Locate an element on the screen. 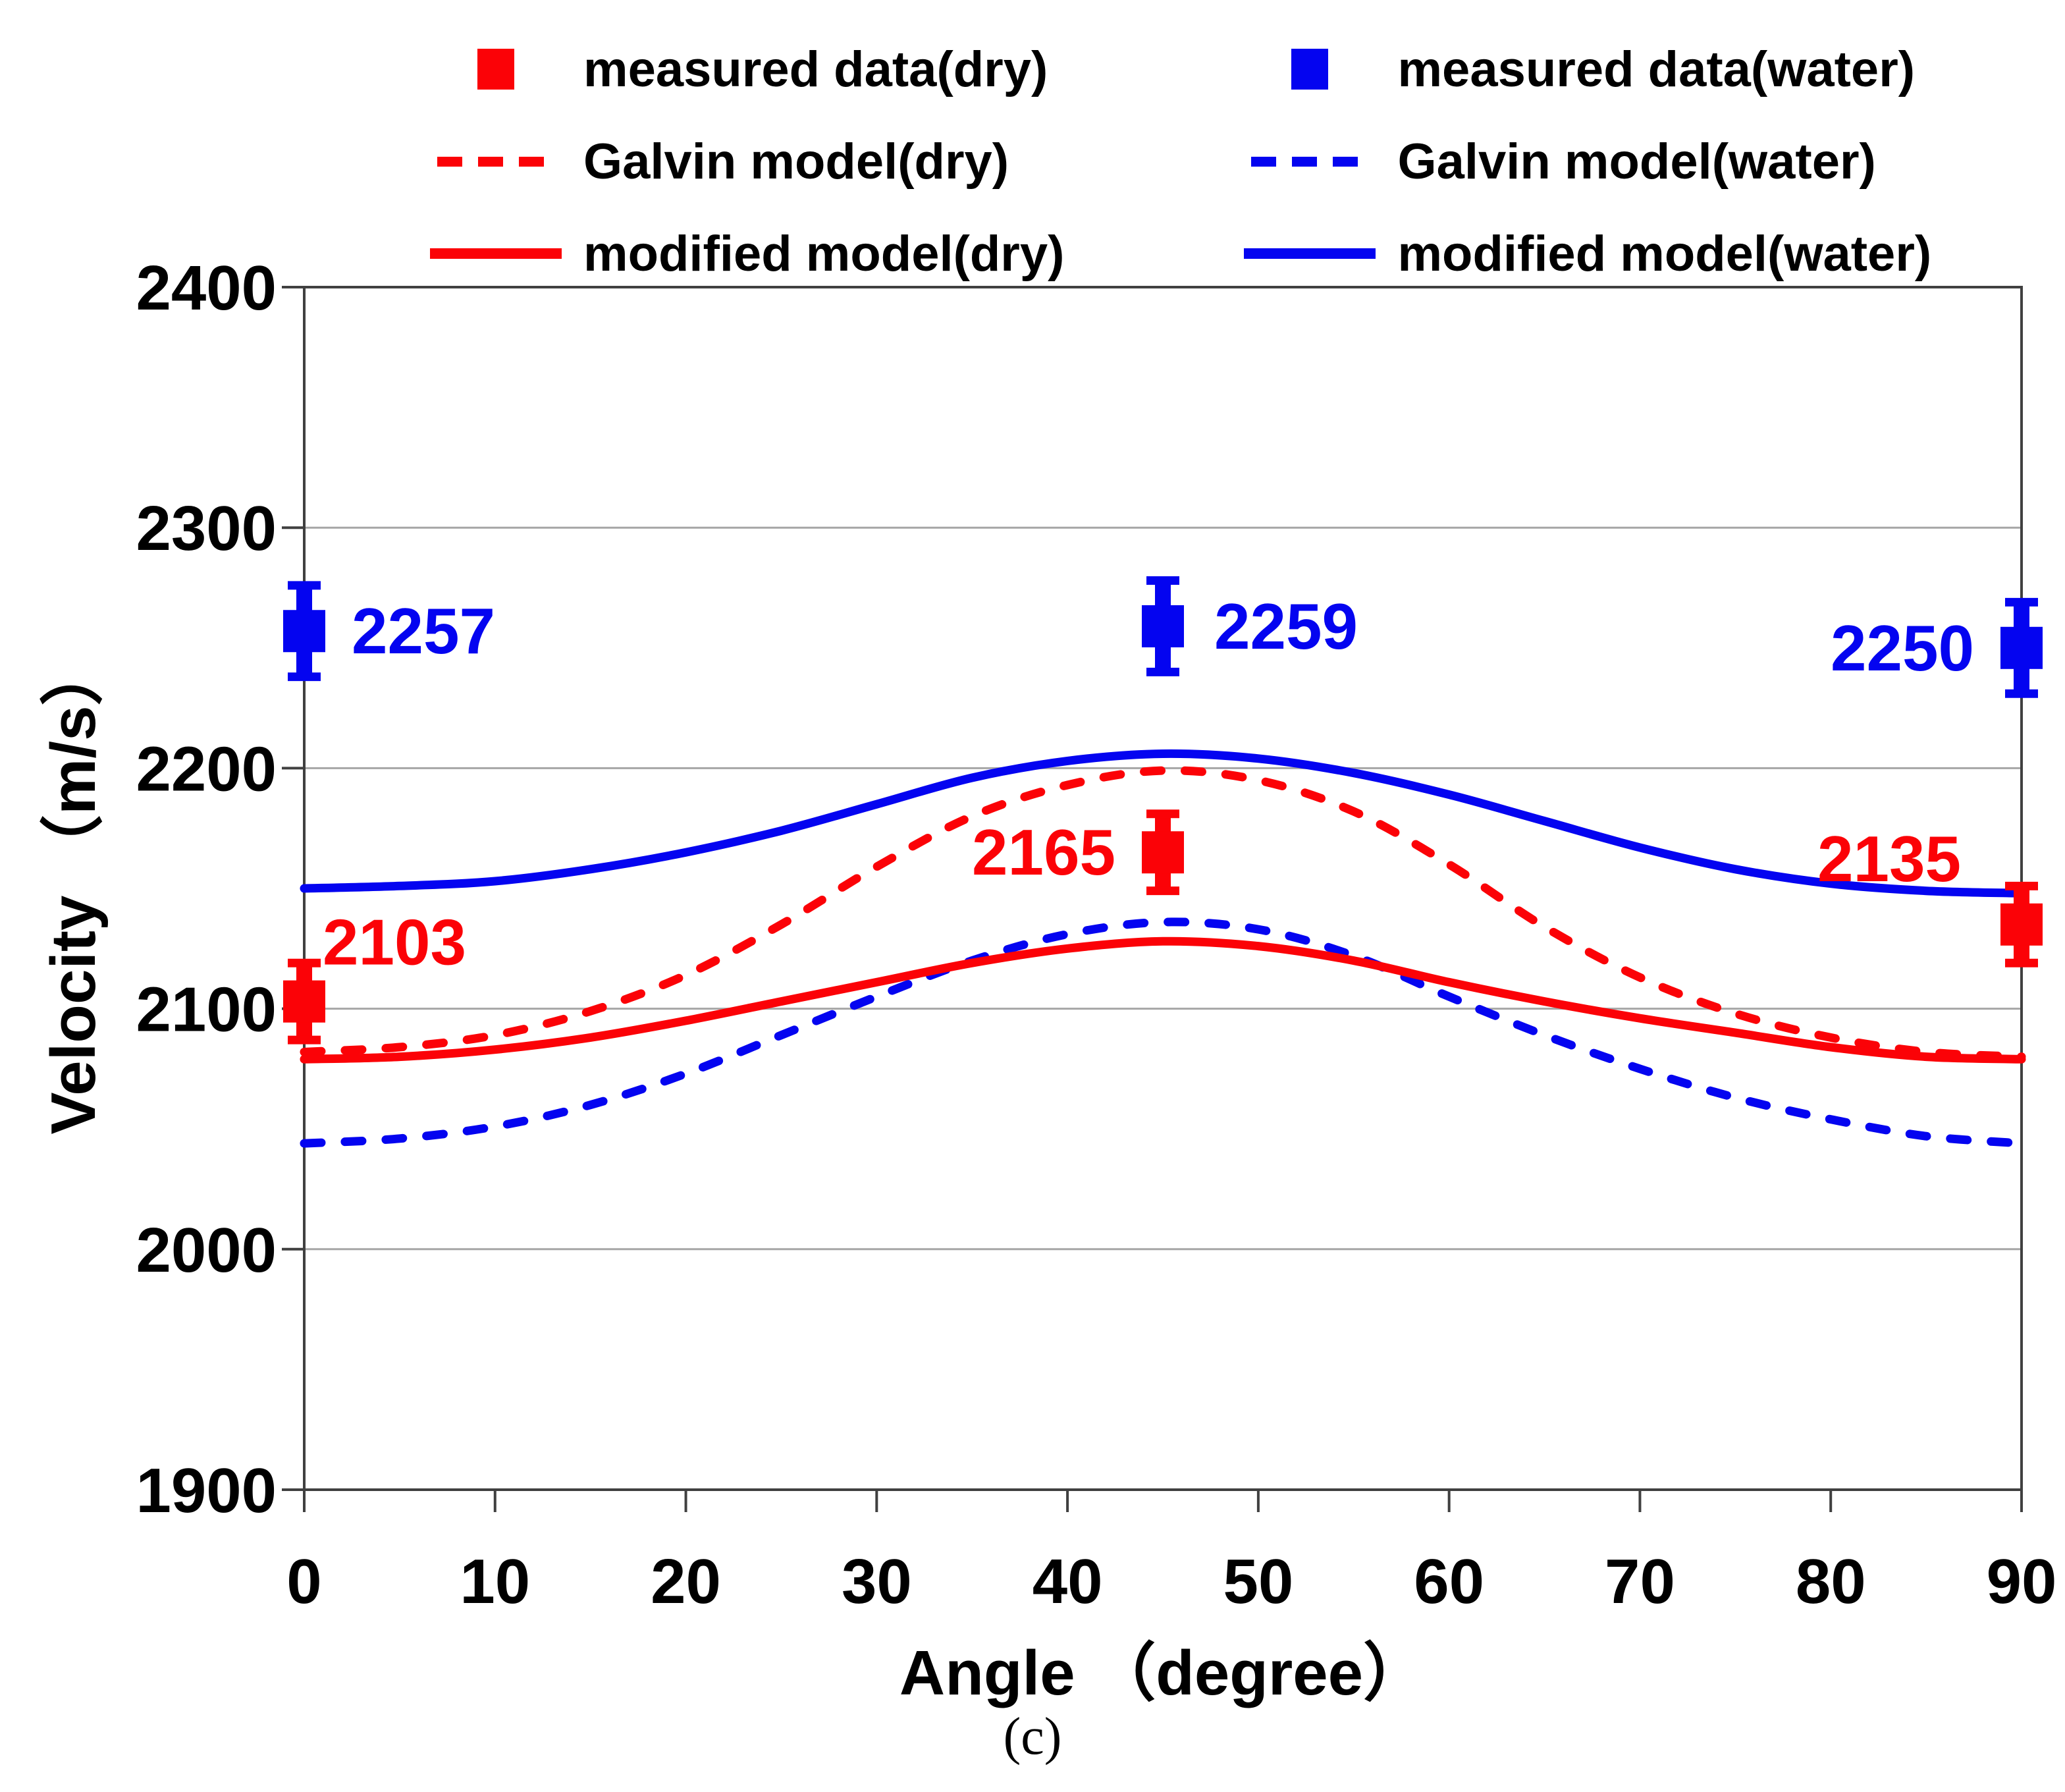  curve-galvin-model-water is located at coordinates (1163, 1032).